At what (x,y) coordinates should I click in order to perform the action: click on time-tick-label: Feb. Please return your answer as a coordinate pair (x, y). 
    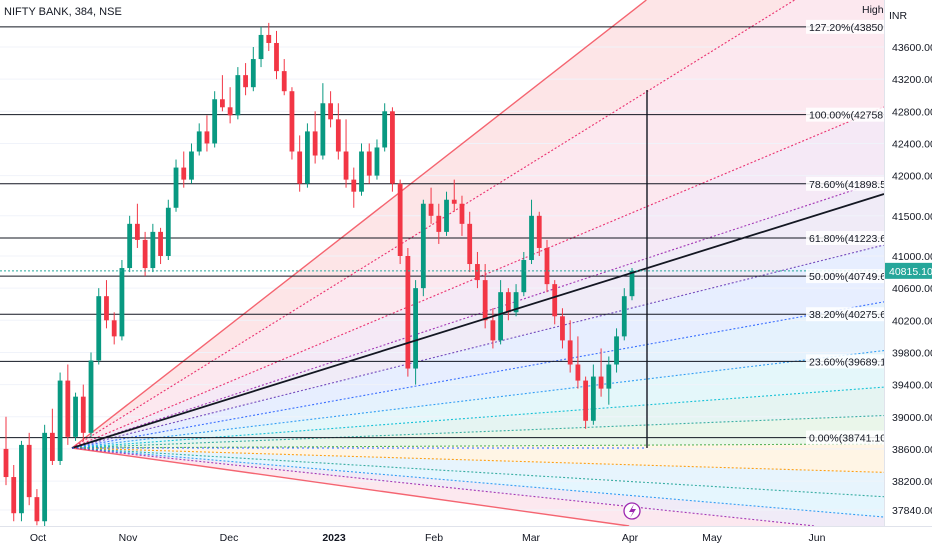
    Looking at the image, I should click on (434, 538).